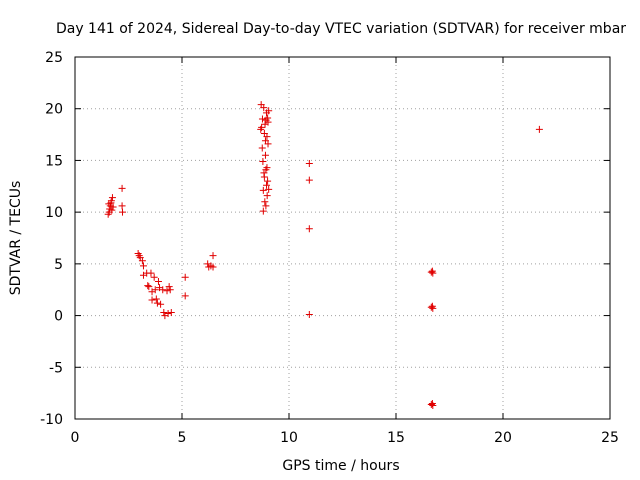 This screenshot has height=480, width=640. I want to click on y-tick-label: -10, so click(51, 420).